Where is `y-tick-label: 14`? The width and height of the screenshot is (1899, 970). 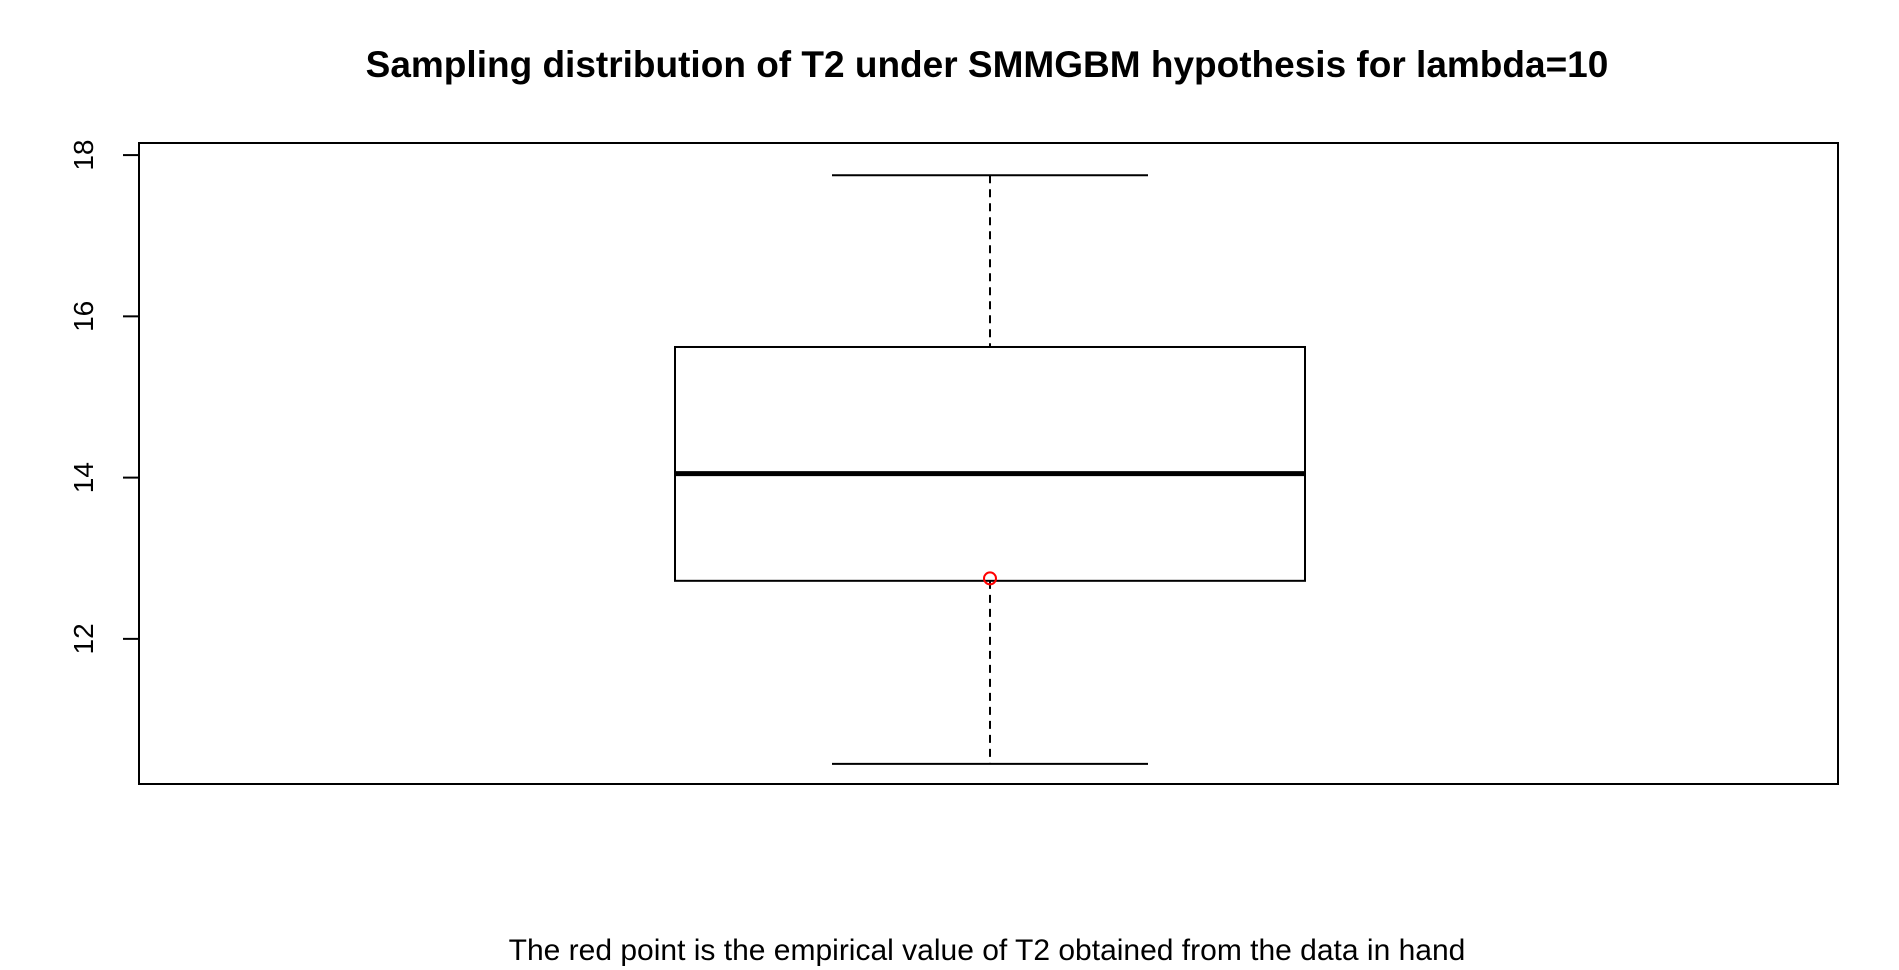
y-tick-label: 14 is located at coordinates (83, 477).